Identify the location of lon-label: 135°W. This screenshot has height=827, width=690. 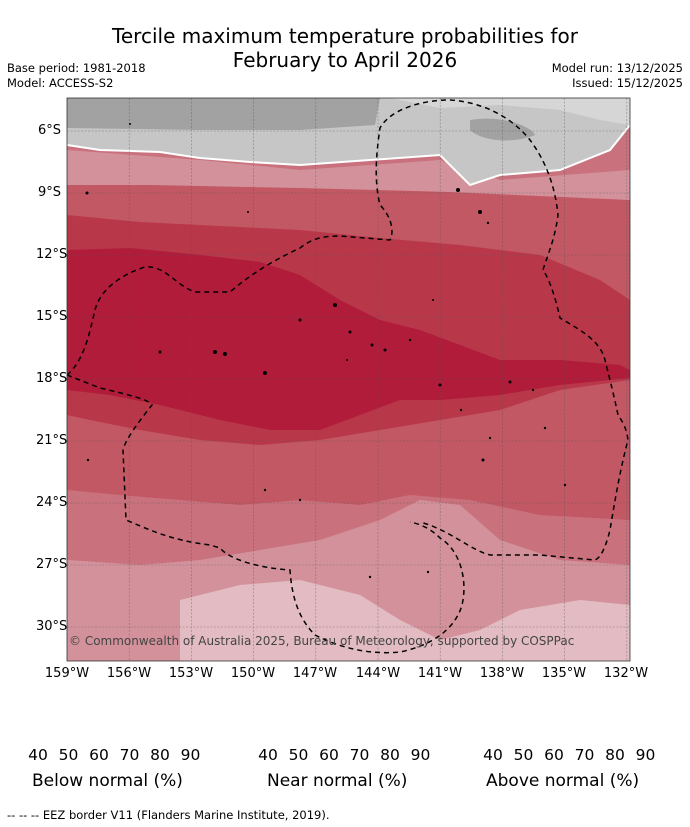
(564, 673).